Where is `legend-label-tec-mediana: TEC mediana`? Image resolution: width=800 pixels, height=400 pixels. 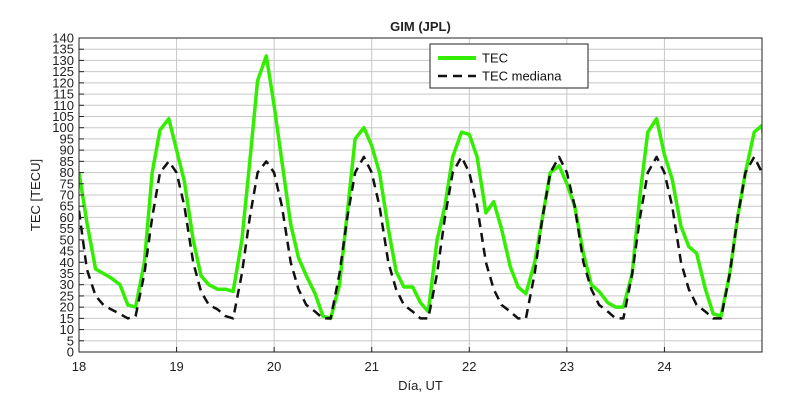 legend-label-tec-mediana: TEC mediana is located at coordinates (522, 76).